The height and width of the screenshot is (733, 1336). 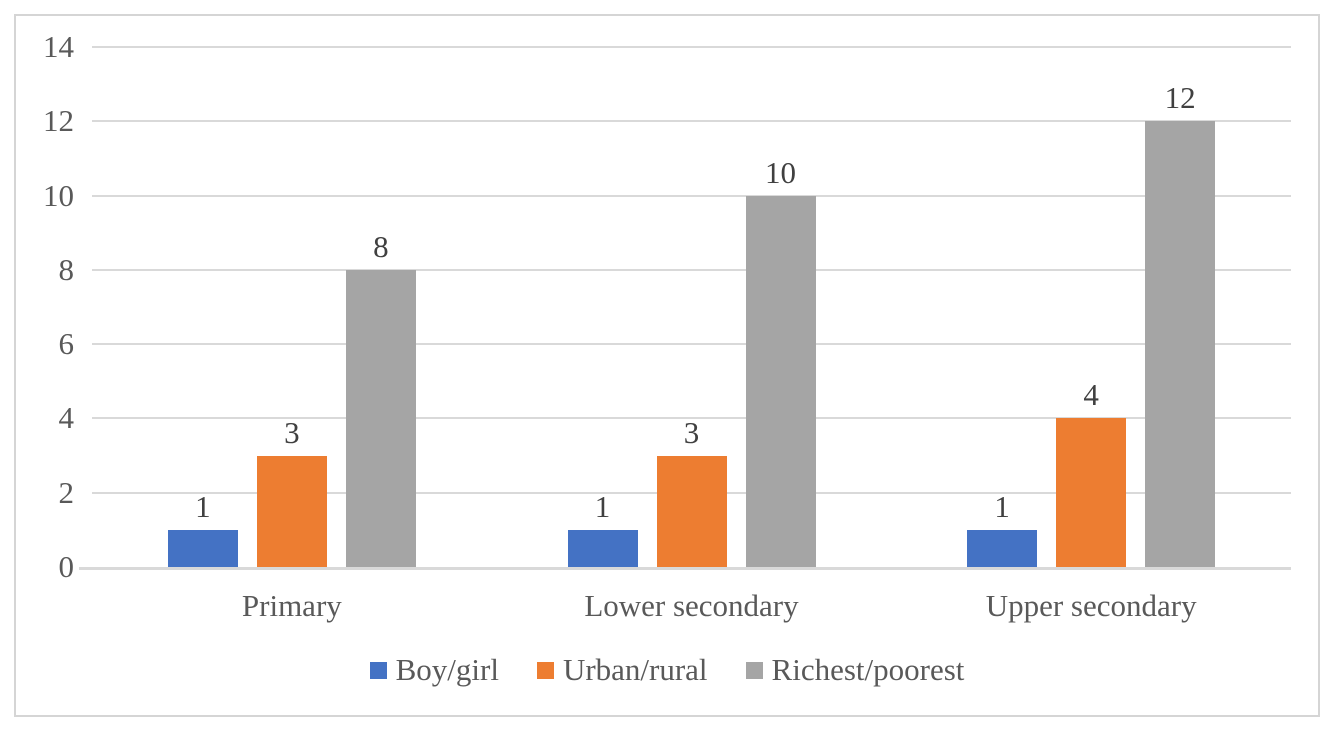 I want to click on category-label: Upper secondary, so click(x=1091, y=605).